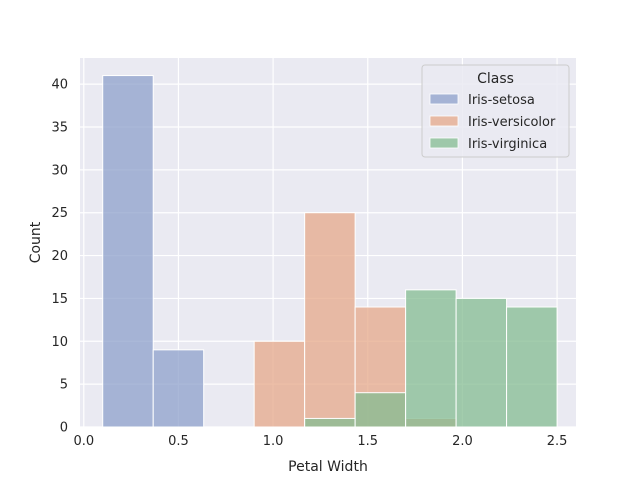  What do you see at coordinates (59, 342) in the screenshot?
I see `y-tick-label: 10` at bounding box center [59, 342].